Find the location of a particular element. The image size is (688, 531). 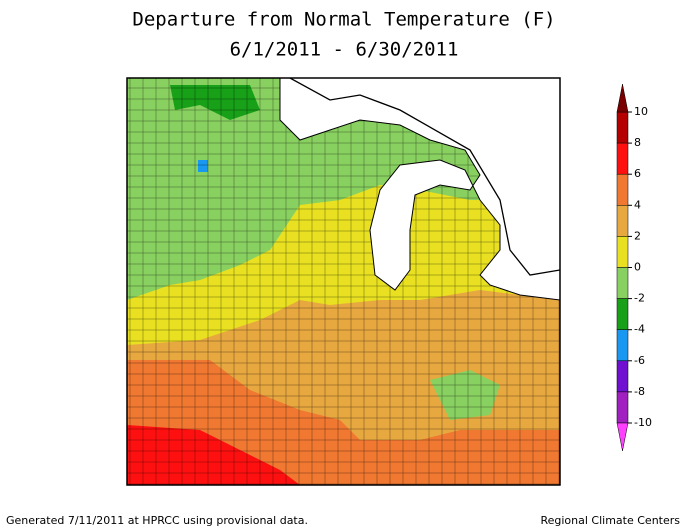

legend-label: 0 is located at coordinates (637, 267).